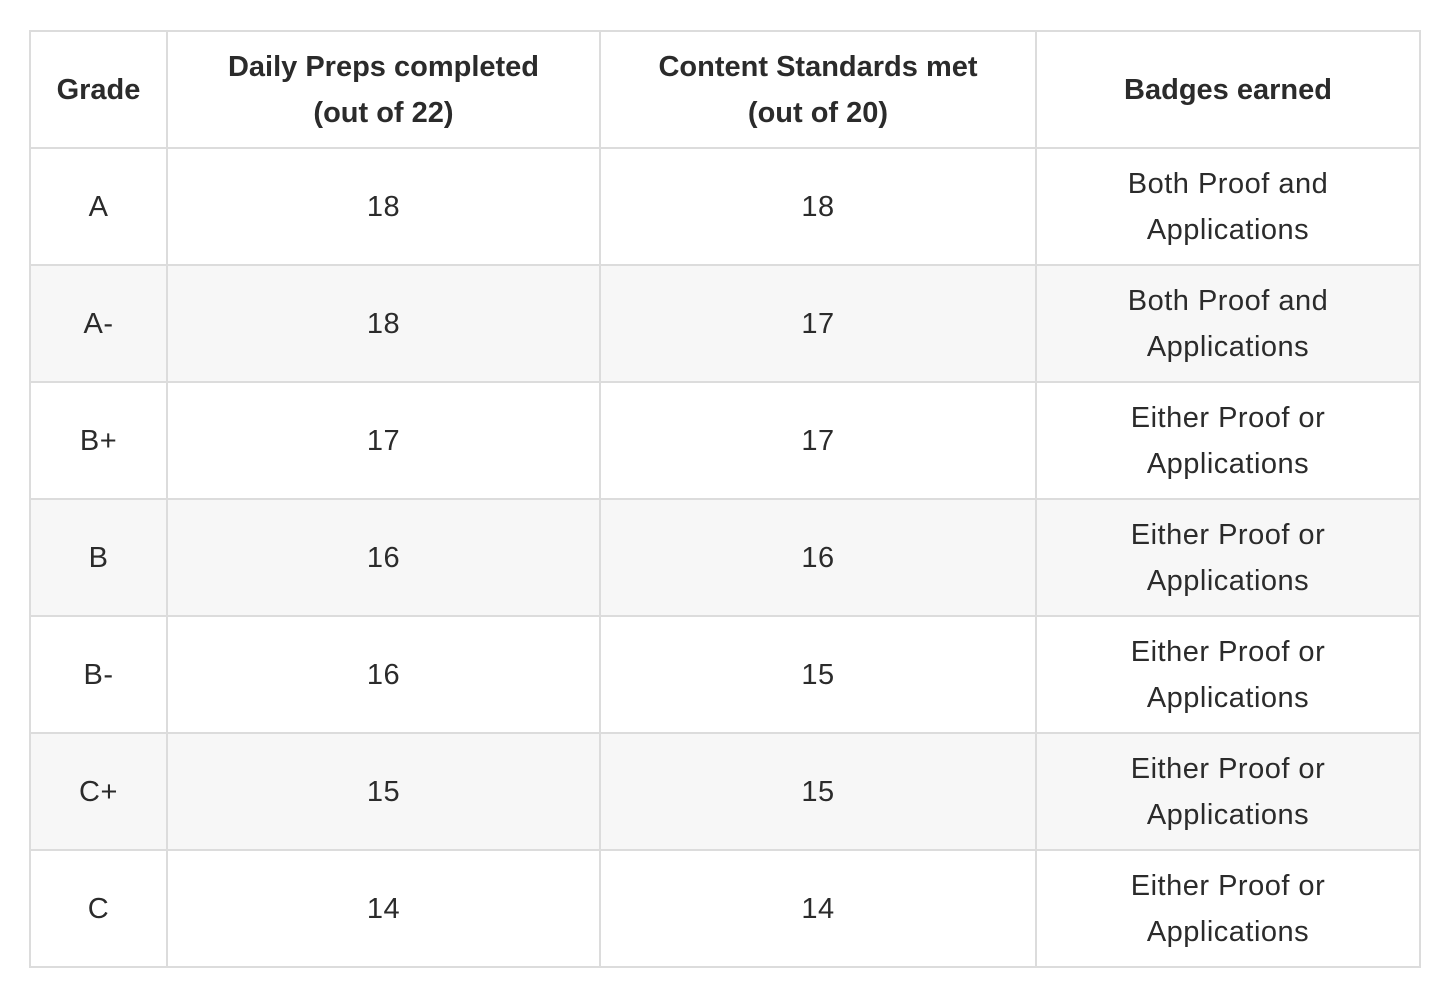 The width and height of the screenshot is (1456, 992). I want to click on table-row: A- 18 17 Both Proof and Applications, so click(725, 323).